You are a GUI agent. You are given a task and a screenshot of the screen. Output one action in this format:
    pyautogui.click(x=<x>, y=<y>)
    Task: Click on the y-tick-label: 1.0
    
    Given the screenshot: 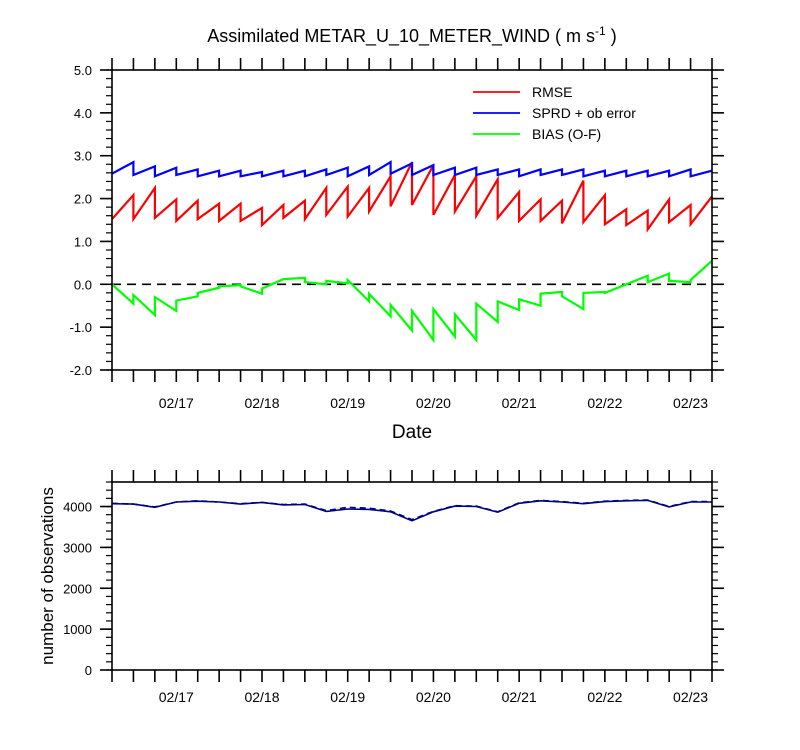 What is the action you would take?
    pyautogui.click(x=83, y=241)
    